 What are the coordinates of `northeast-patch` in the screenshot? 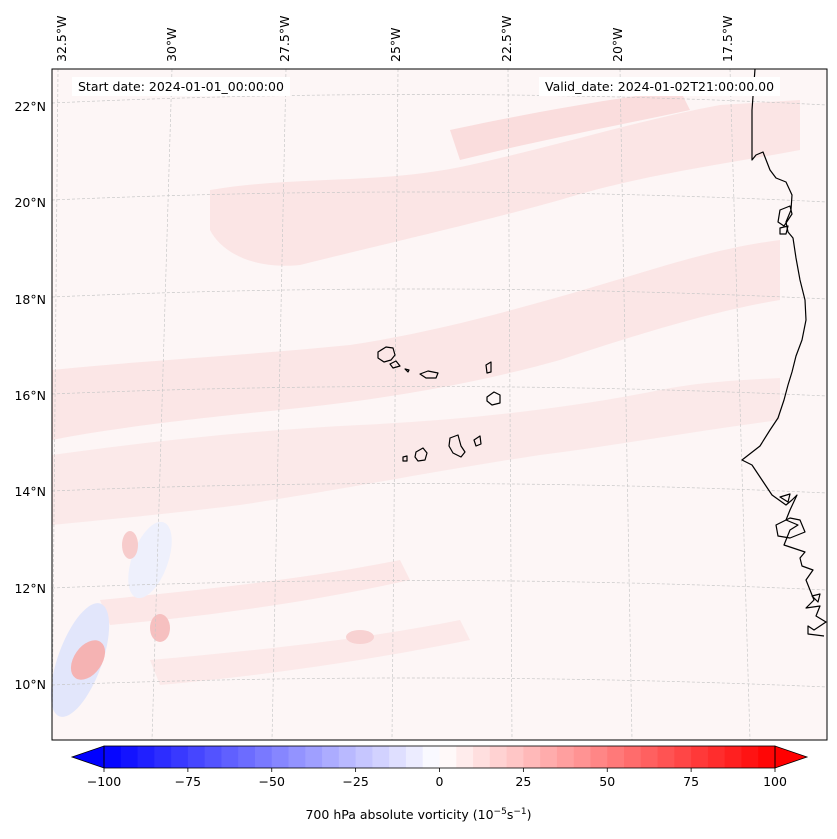 It's located at (570, 125).